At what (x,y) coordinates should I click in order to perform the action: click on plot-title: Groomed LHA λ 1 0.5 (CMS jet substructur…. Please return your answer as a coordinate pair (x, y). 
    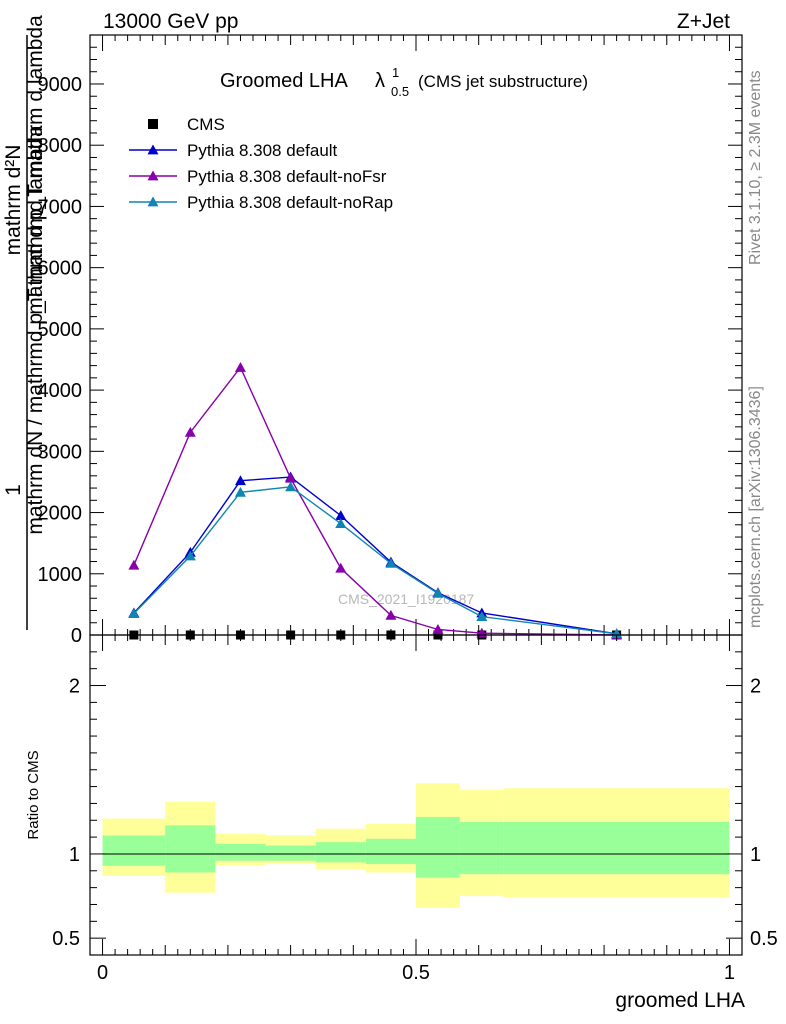
    Looking at the image, I should click on (404, 82).